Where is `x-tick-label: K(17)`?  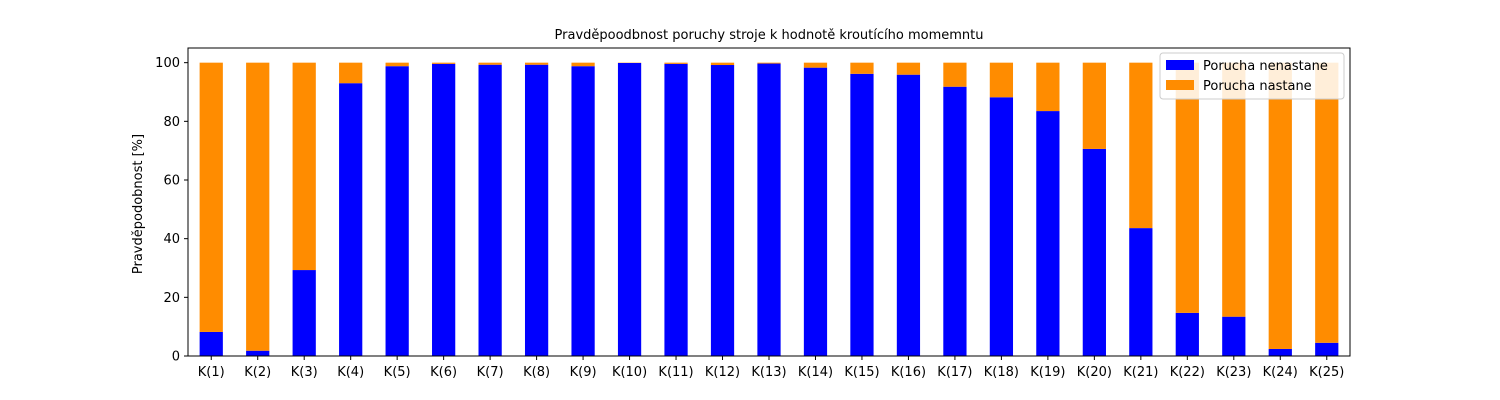 x-tick-label: K(17) is located at coordinates (954, 372).